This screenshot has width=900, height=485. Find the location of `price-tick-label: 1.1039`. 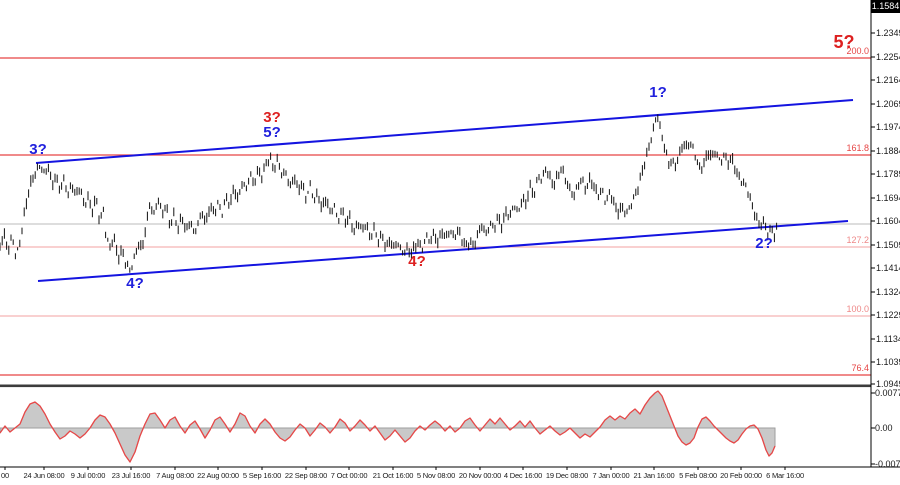

price-tick-label: 1.1039 is located at coordinates (888, 362).